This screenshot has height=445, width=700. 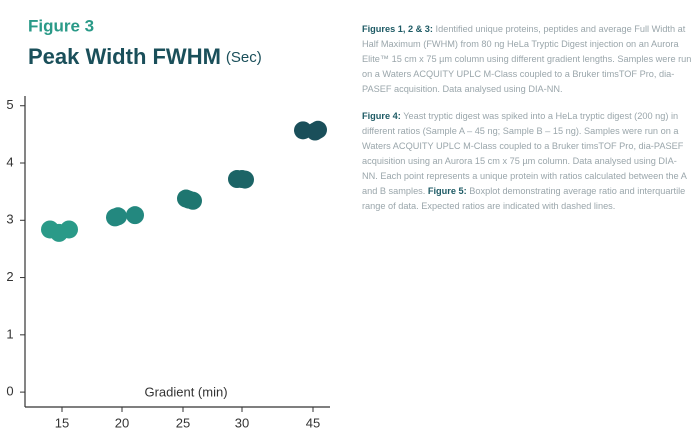 What do you see at coordinates (61, 25) in the screenshot?
I see `figure-label: Figure 3` at bounding box center [61, 25].